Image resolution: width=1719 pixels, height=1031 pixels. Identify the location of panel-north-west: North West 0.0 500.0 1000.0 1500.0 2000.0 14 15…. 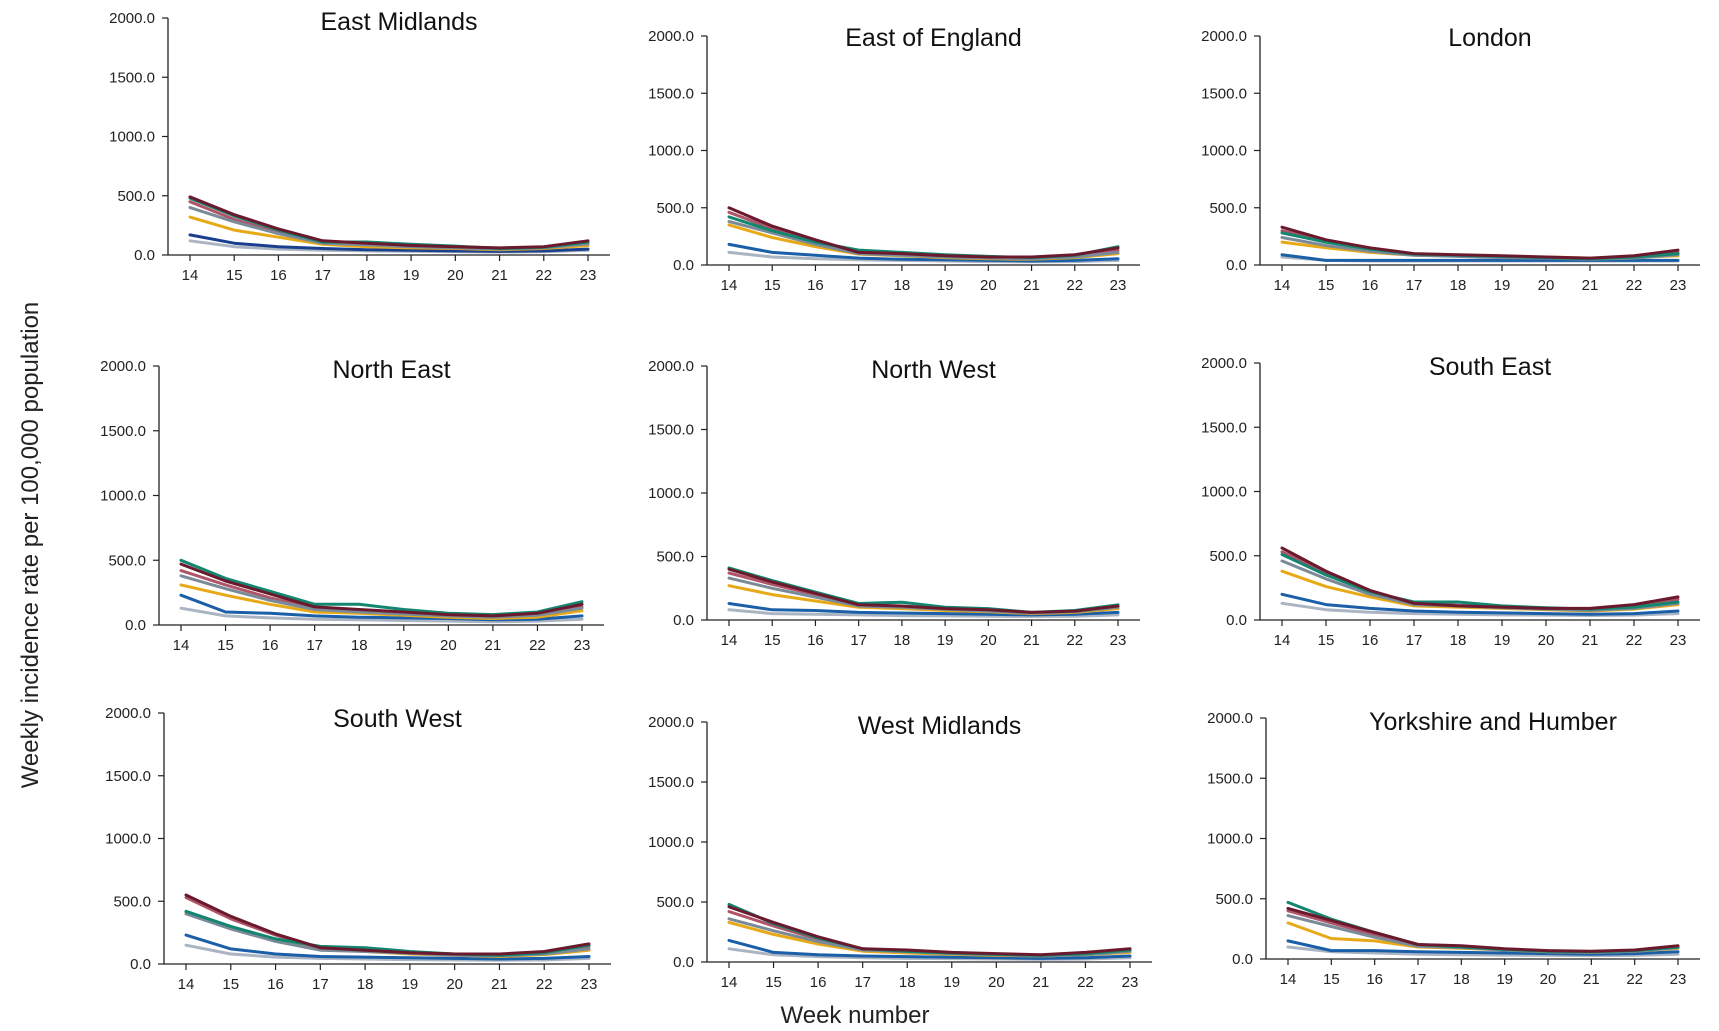
(894, 502).